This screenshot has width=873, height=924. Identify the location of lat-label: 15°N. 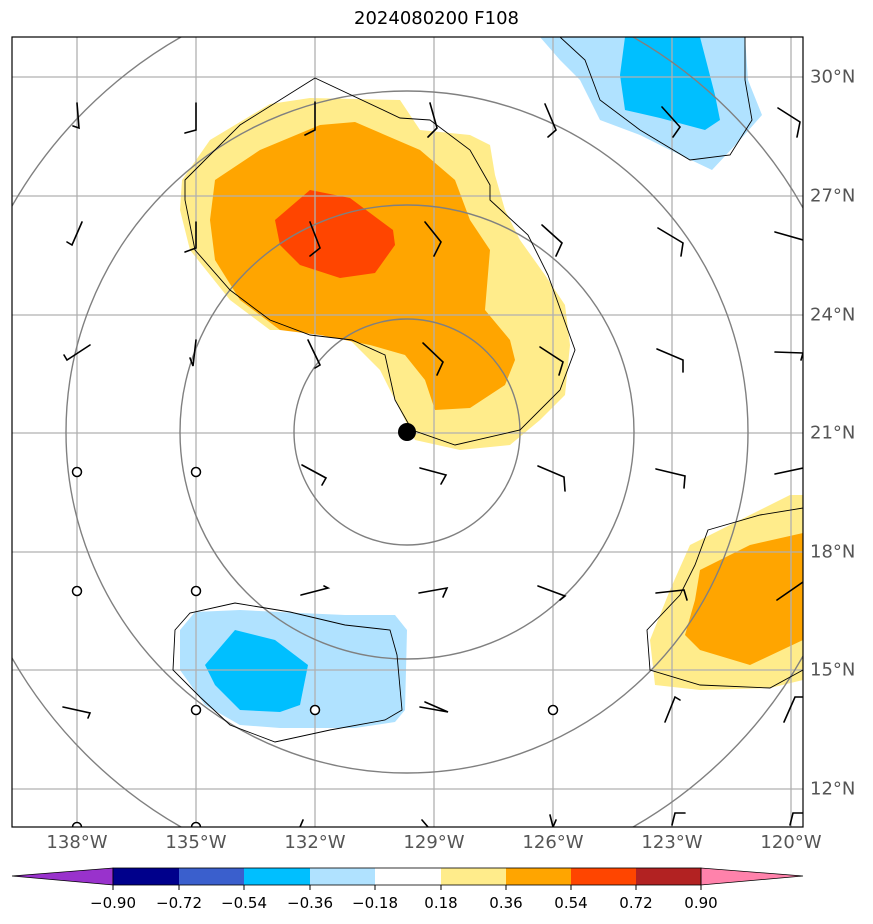
(833, 670).